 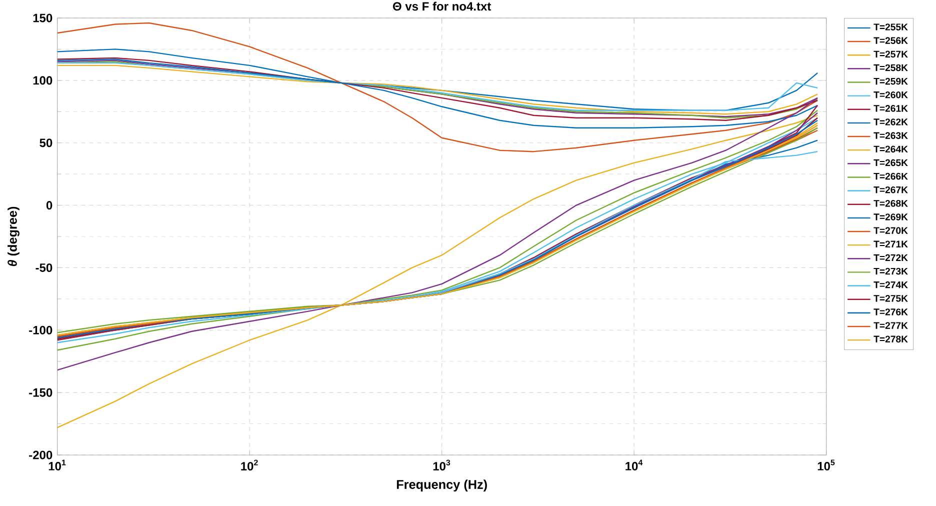 I want to click on y-axis-title: θ (degree), so click(x=14, y=236).